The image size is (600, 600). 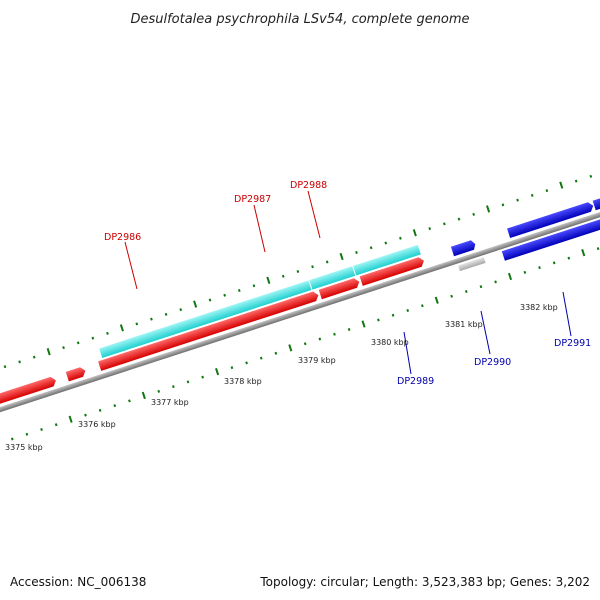 What do you see at coordinates (243, 381) in the screenshot?
I see `axis-label-3378: 3378 kbp` at bounding box center [243, 381].